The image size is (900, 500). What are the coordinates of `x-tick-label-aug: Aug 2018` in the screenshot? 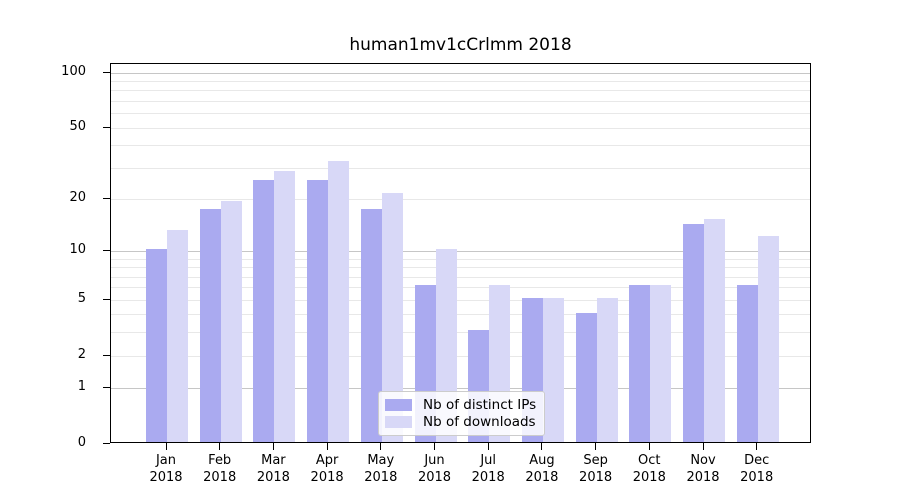 It's located at (542, 469).